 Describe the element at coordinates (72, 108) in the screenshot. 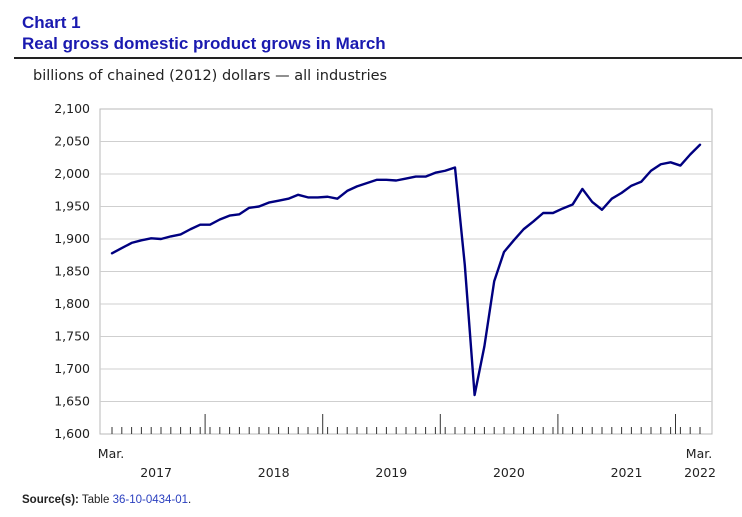

I see `y-tick-label: 2,100` at that location.